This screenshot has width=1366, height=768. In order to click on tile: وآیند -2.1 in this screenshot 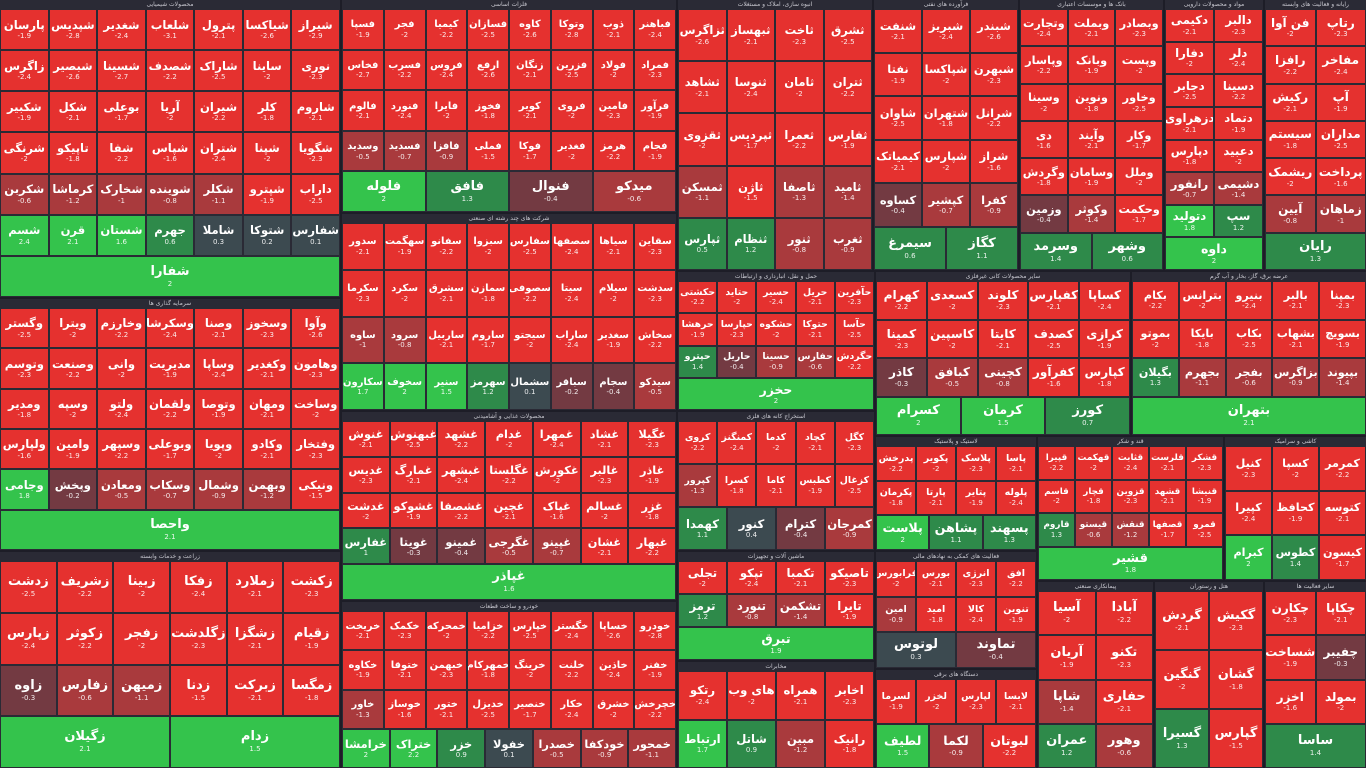, I will do `click(1091, 139)`.